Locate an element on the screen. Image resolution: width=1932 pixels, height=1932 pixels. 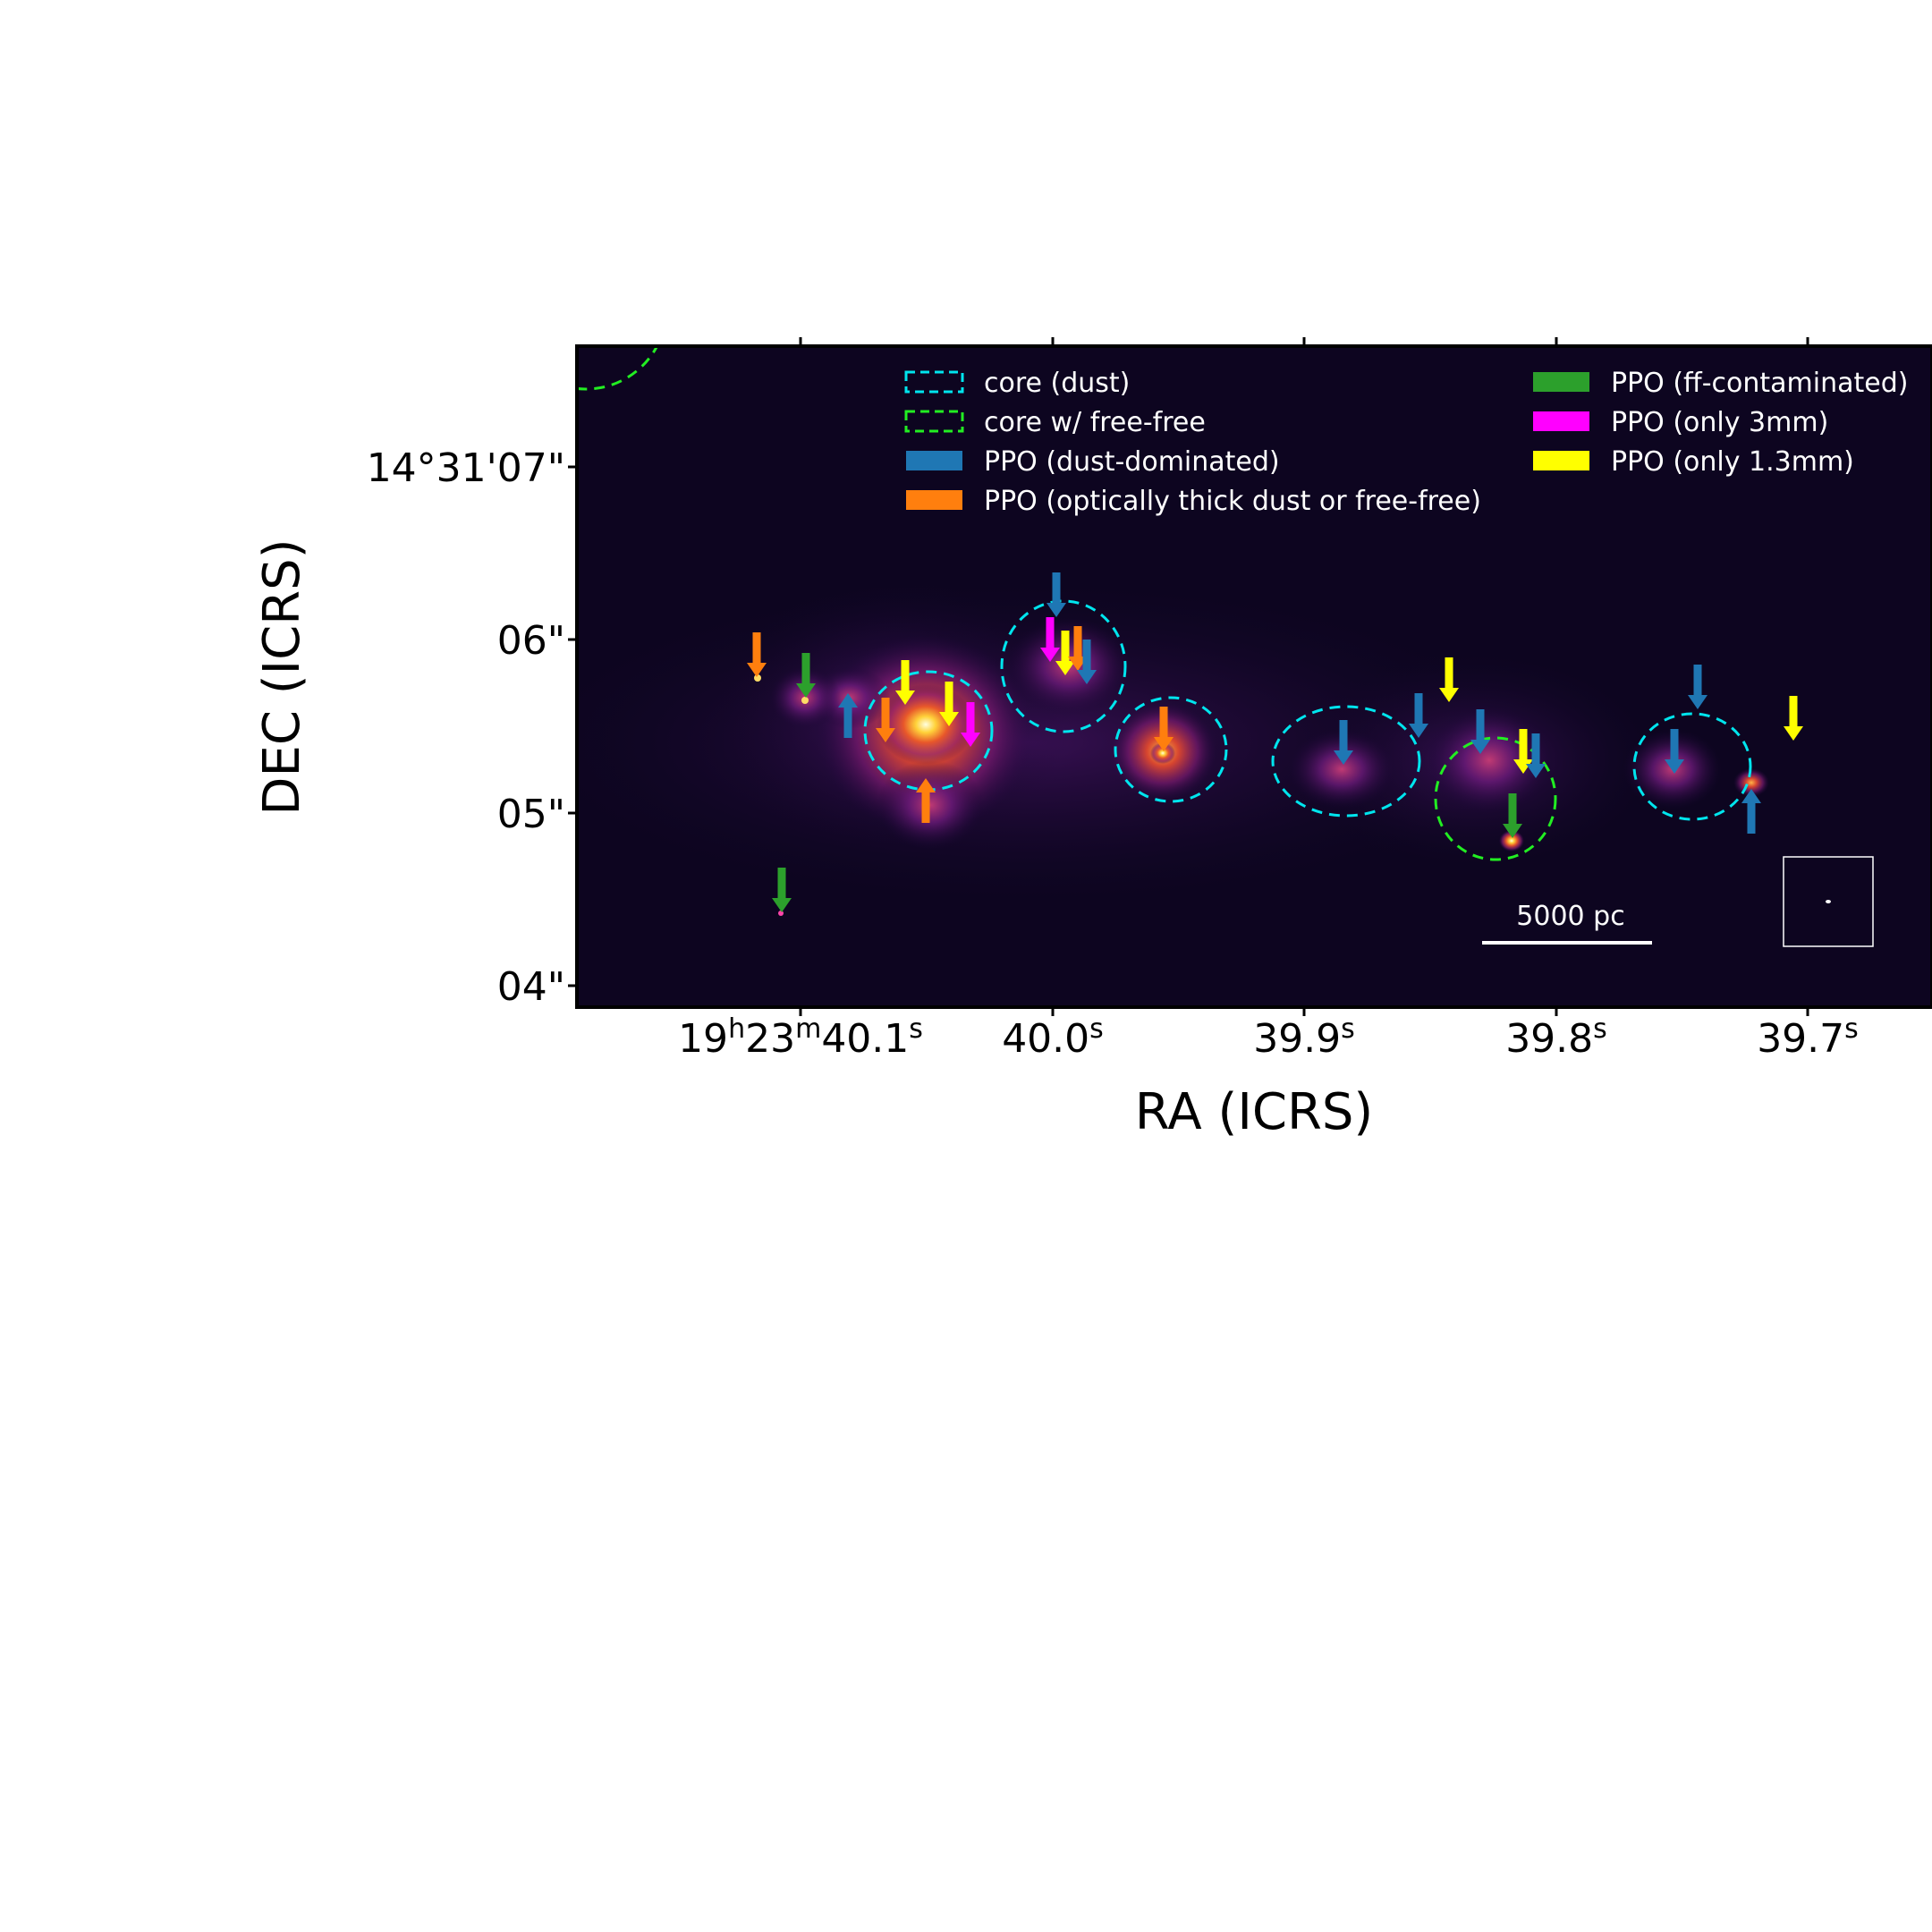
legend-label: PPO (dust-dominated) is located at coordinates (1132, 462).